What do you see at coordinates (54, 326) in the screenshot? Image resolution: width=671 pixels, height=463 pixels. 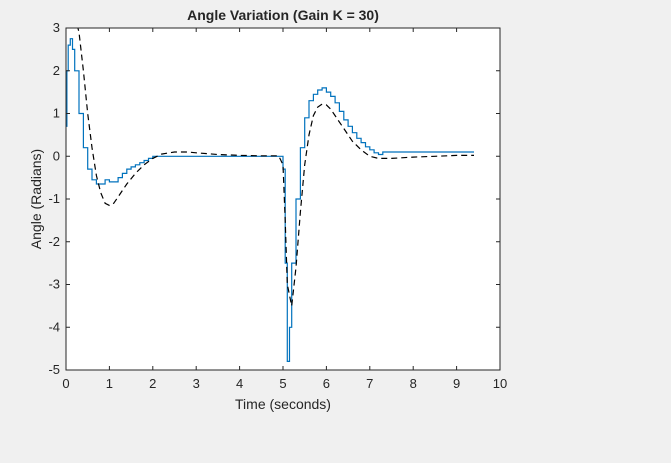 I see `y-tick-label: -4` at bounding box center [54, 326].